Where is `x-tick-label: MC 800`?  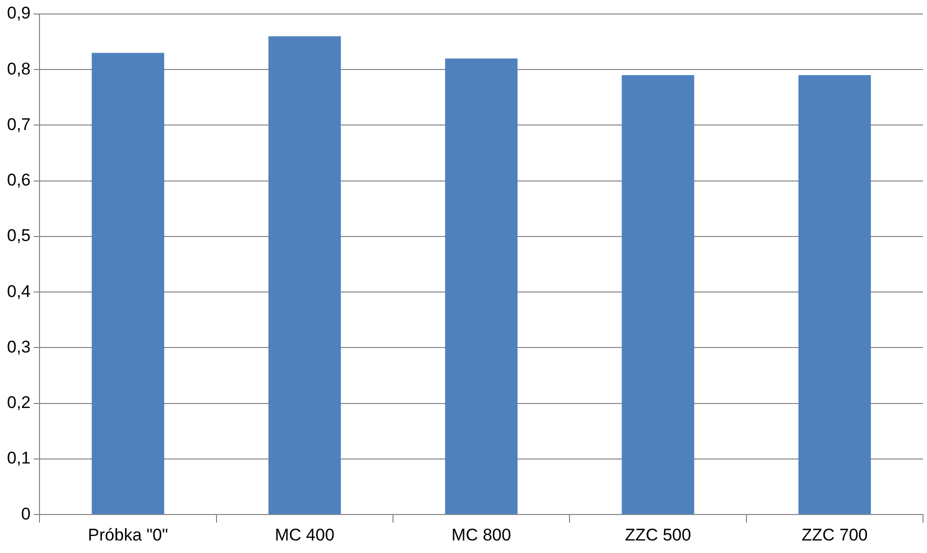 x-tick-label: MC 800 is located at coordinates (482, 534).